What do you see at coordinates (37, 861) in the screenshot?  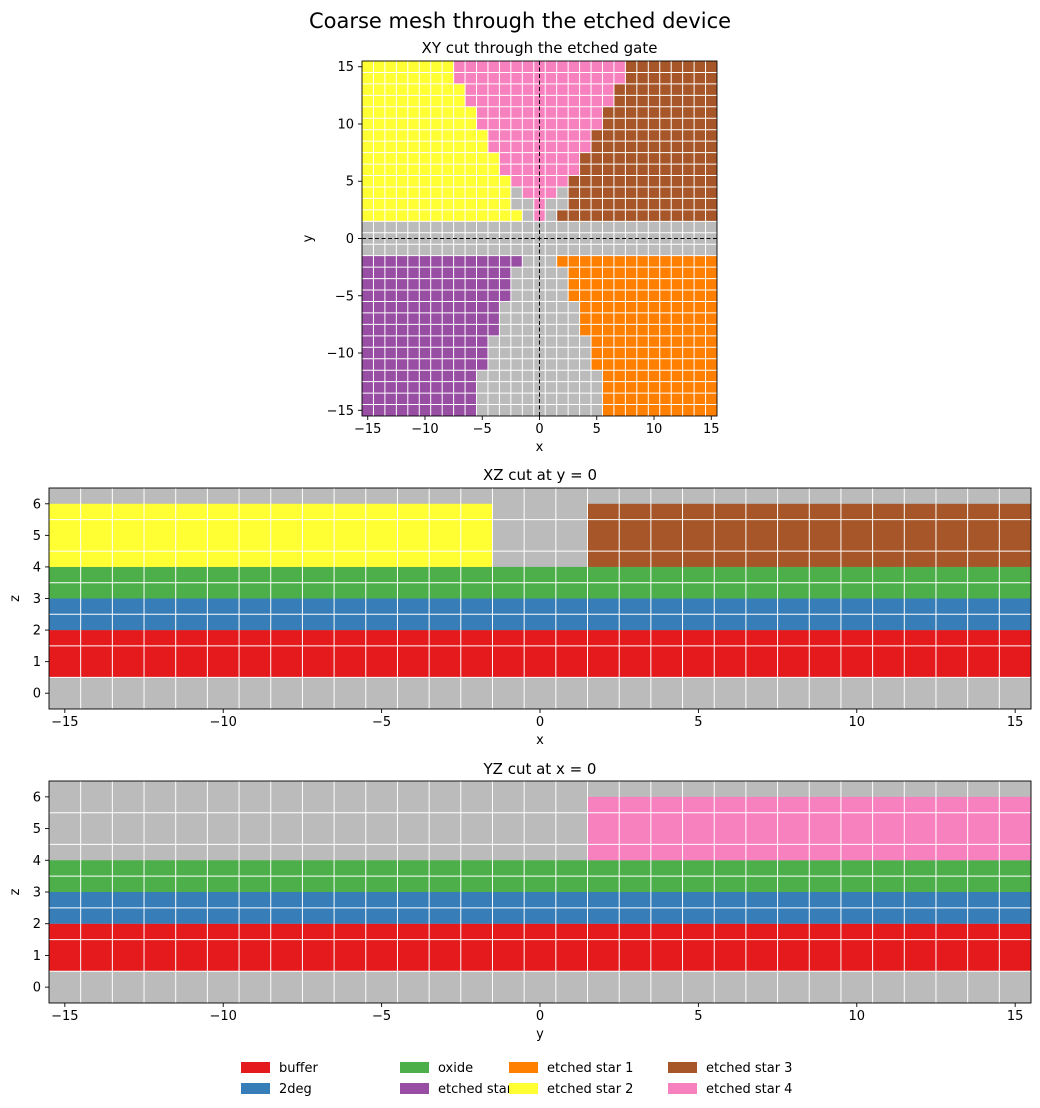 I see `yz-ytick-label: 4` at bounding box center [37, 861].